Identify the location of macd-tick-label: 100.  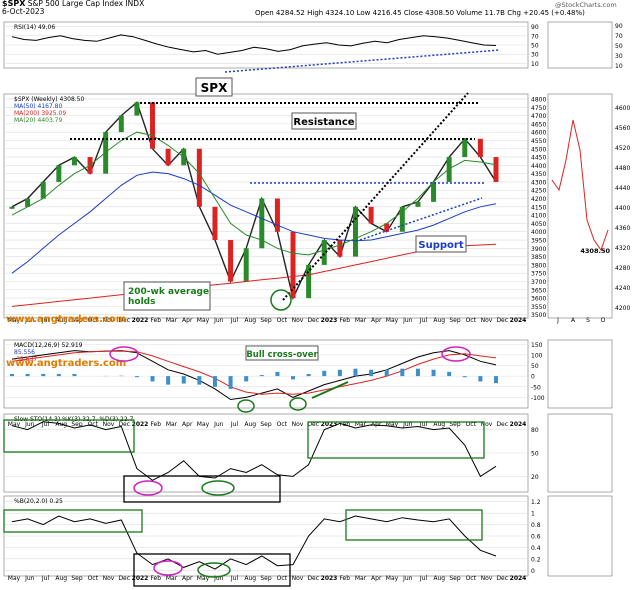
(537, 355).